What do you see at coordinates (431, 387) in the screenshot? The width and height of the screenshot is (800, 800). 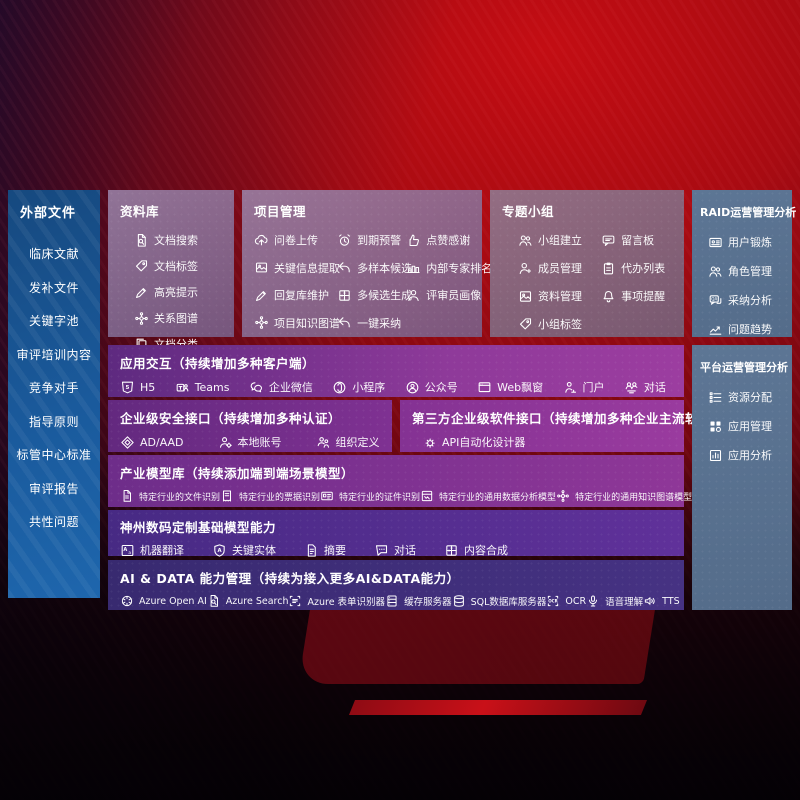 I see `feature-item: 公众号` at bounding box center [431, 387].